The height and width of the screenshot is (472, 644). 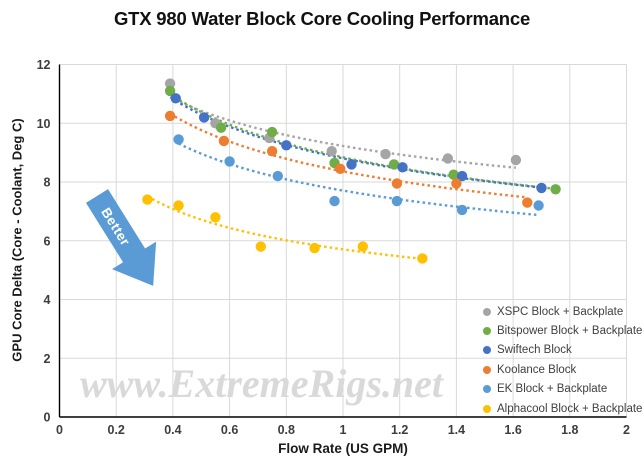 I want to click on legend-item: Alphacool Block + Backplate, so click(x=562, y=408).